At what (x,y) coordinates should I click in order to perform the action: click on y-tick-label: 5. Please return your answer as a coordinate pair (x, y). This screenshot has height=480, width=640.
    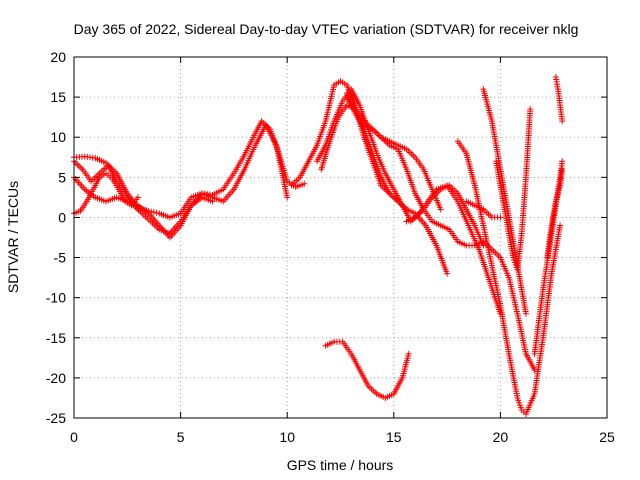
    Looking at the image, I should click on (62, 177).